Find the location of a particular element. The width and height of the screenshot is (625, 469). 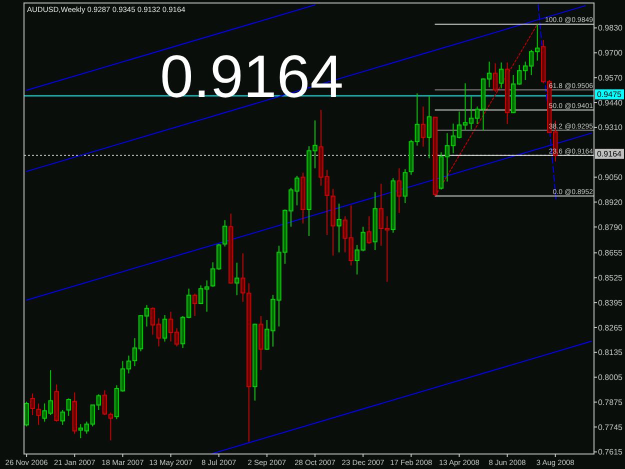

y-tick-label: 0.7875 is located at coordinates (611, 402).